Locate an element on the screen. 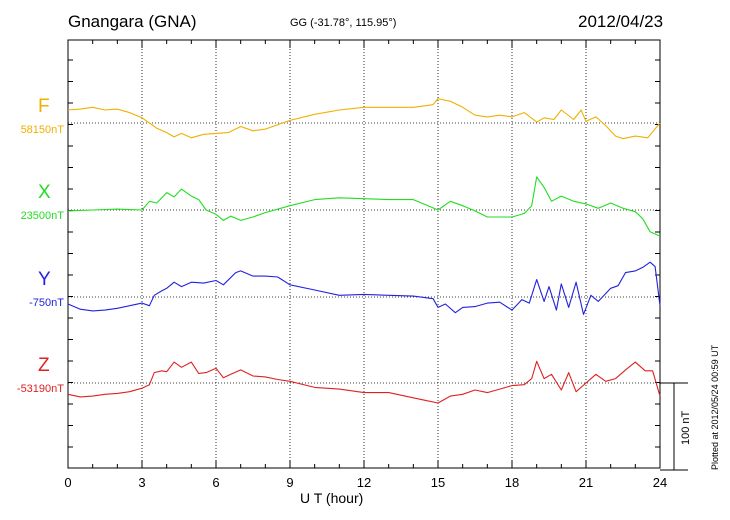 This screenshot has width=730, height=520. channel-y-name: Y is located at coordinates (44, 279).